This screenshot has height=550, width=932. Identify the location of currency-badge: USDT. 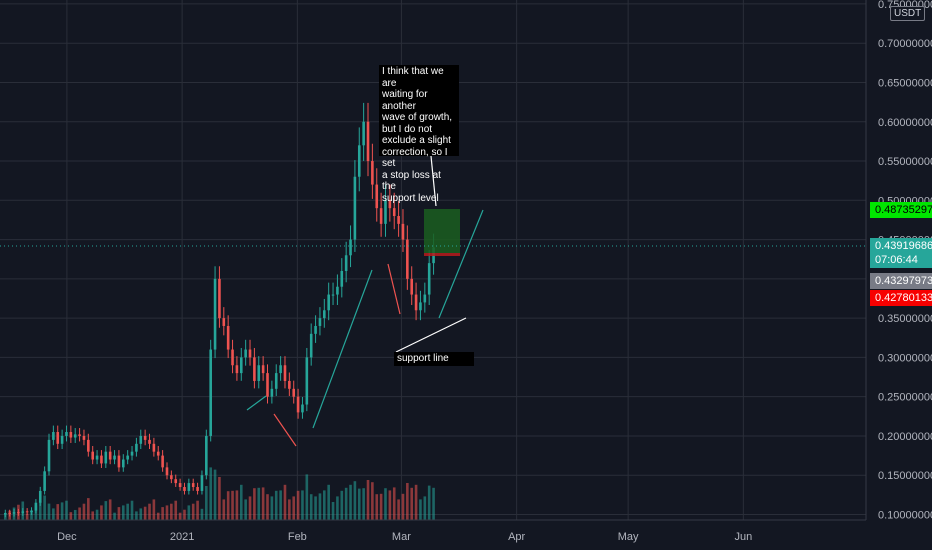
(908, 13).